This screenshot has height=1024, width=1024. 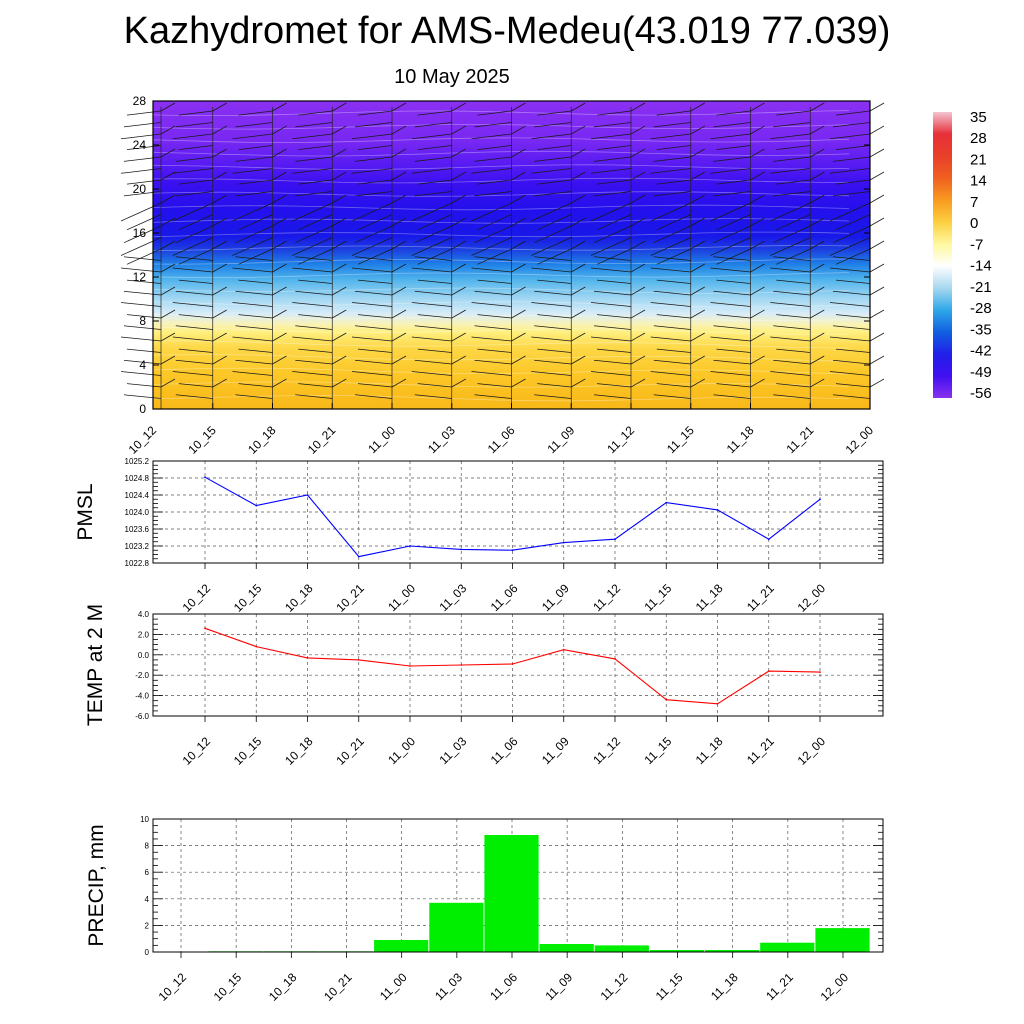 What do you see at coordinates (283, 987) in the screenshot?
I see `xtick-label: 10_18` at bounding box center [283, 987].